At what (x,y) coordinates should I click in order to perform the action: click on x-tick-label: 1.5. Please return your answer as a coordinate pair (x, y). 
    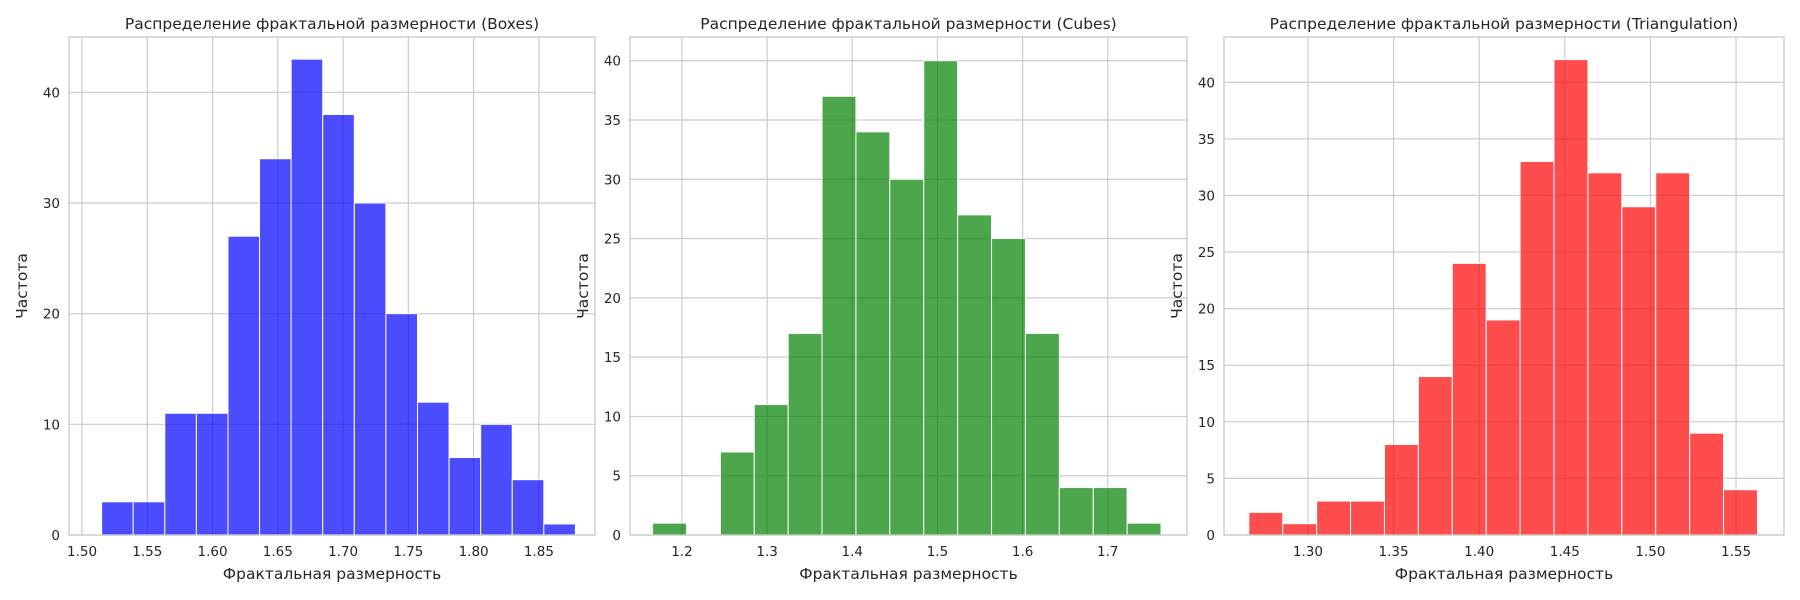
    Looking at the image, I should click on (937, 552).